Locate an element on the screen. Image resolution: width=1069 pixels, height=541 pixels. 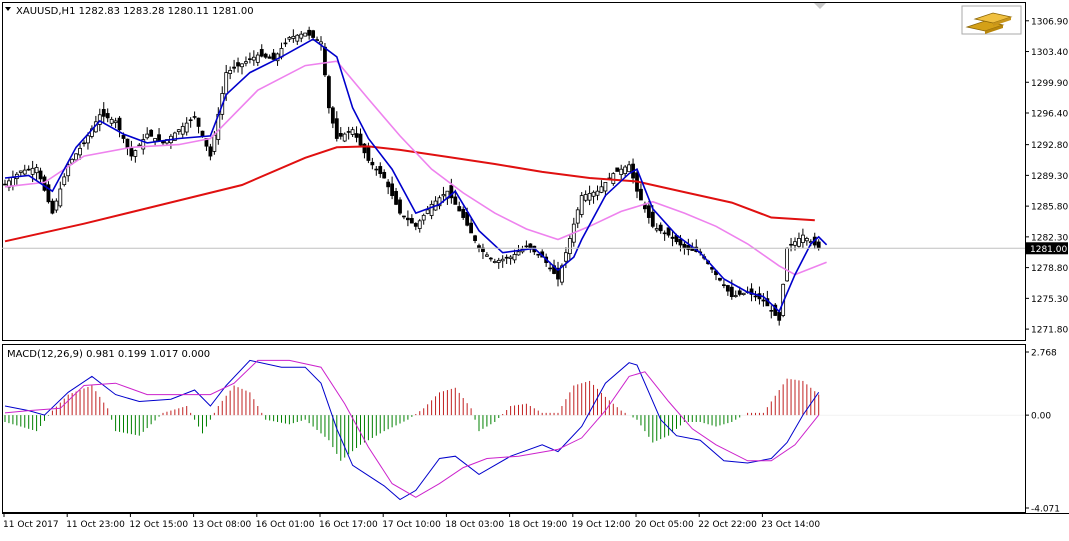
ma-slow-line is located at coordinates (409, 194).